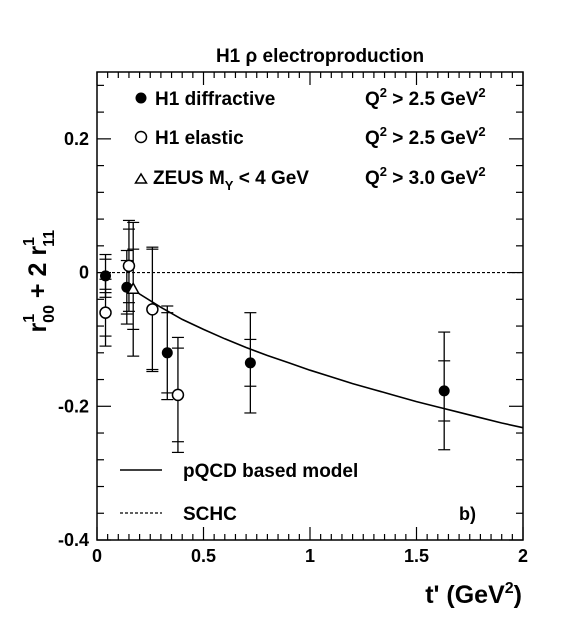 The width and height of the screenshot is (567, 624). I want to click on panel-label: b), so click(467, 514).